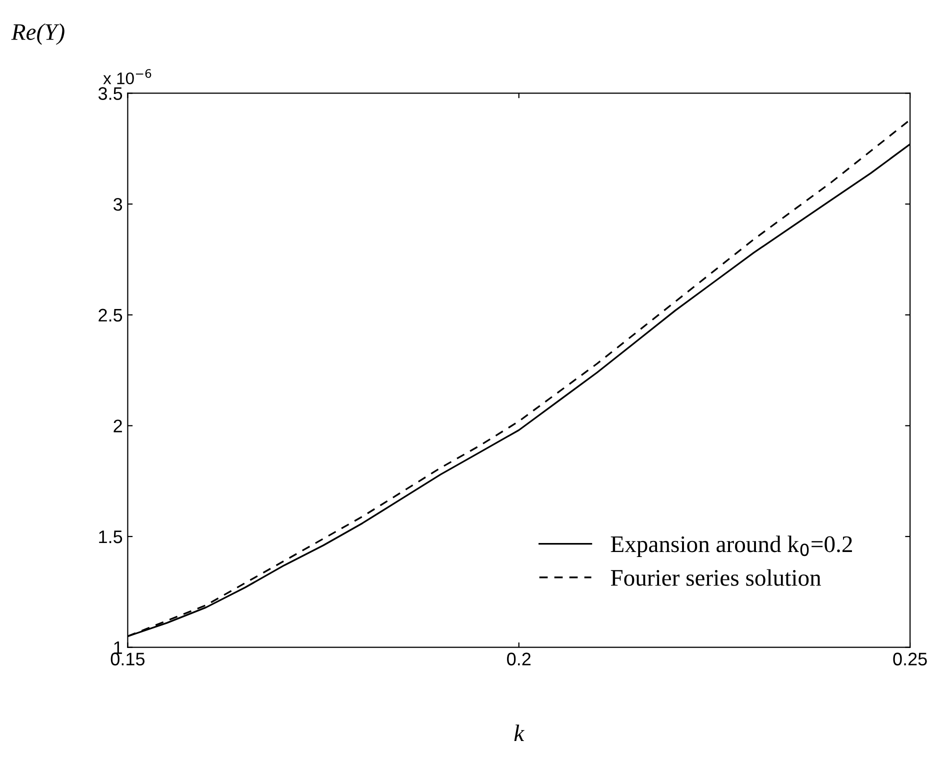  I want to click on y-tick-label: 3.5, so click(110, 93).